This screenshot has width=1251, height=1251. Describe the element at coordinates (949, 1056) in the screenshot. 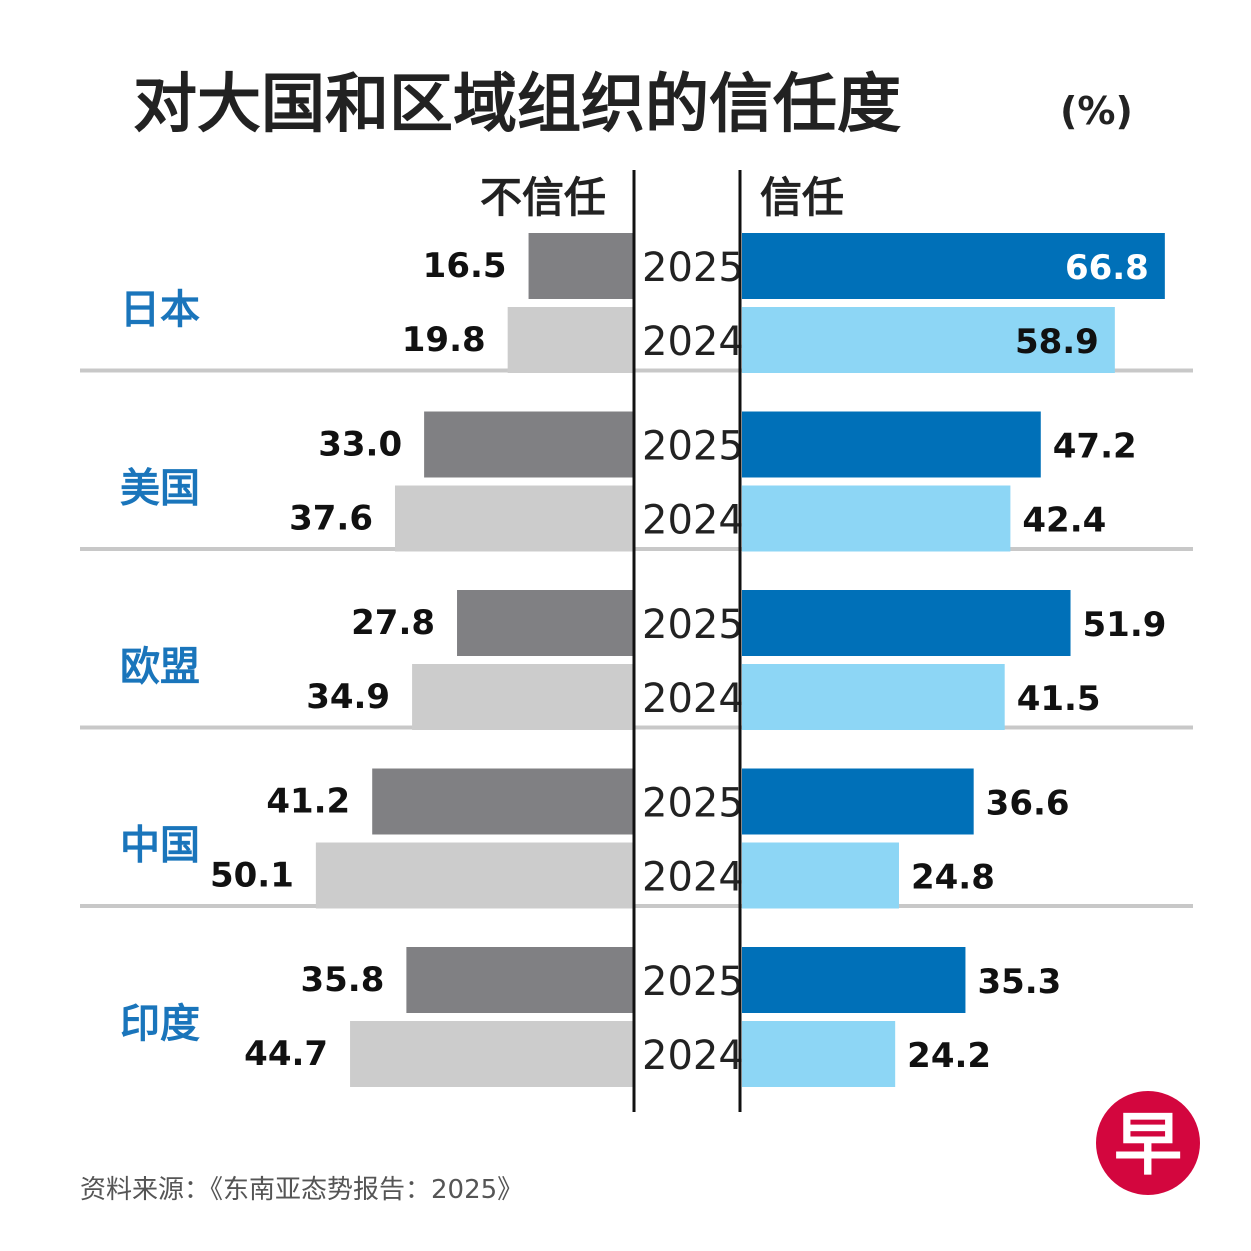

I see `value-label: 24.2` at that location.